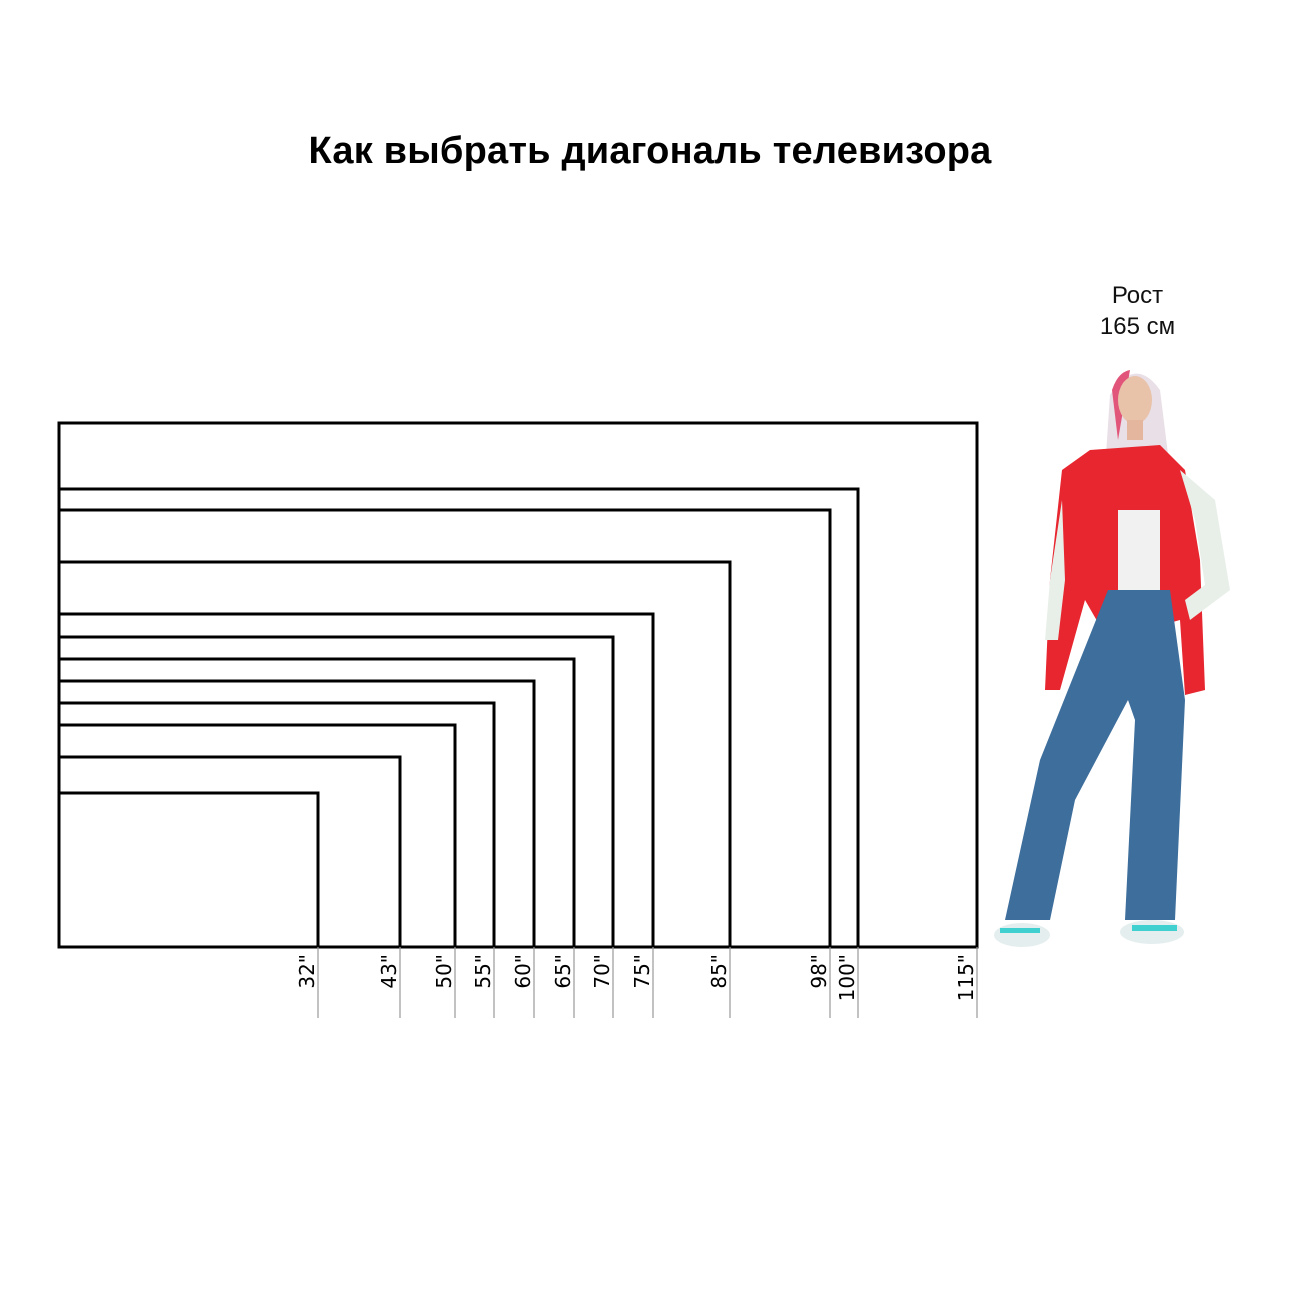 This screenshot has width=1300, height=1300. Describe the element at coordinates (1154, 928) in the screenshot. I see `shoe-accent-right` at that location.